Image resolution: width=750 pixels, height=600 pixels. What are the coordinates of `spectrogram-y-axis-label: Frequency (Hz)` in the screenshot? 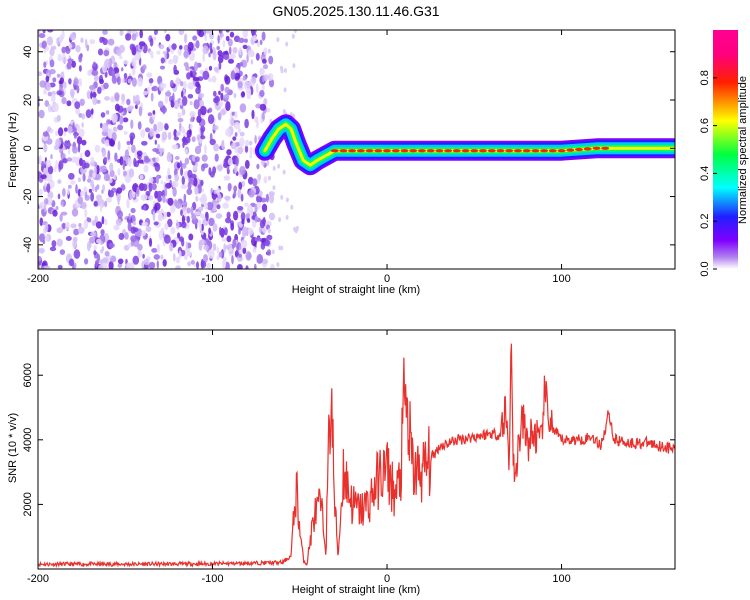 It's located at (13, 150).